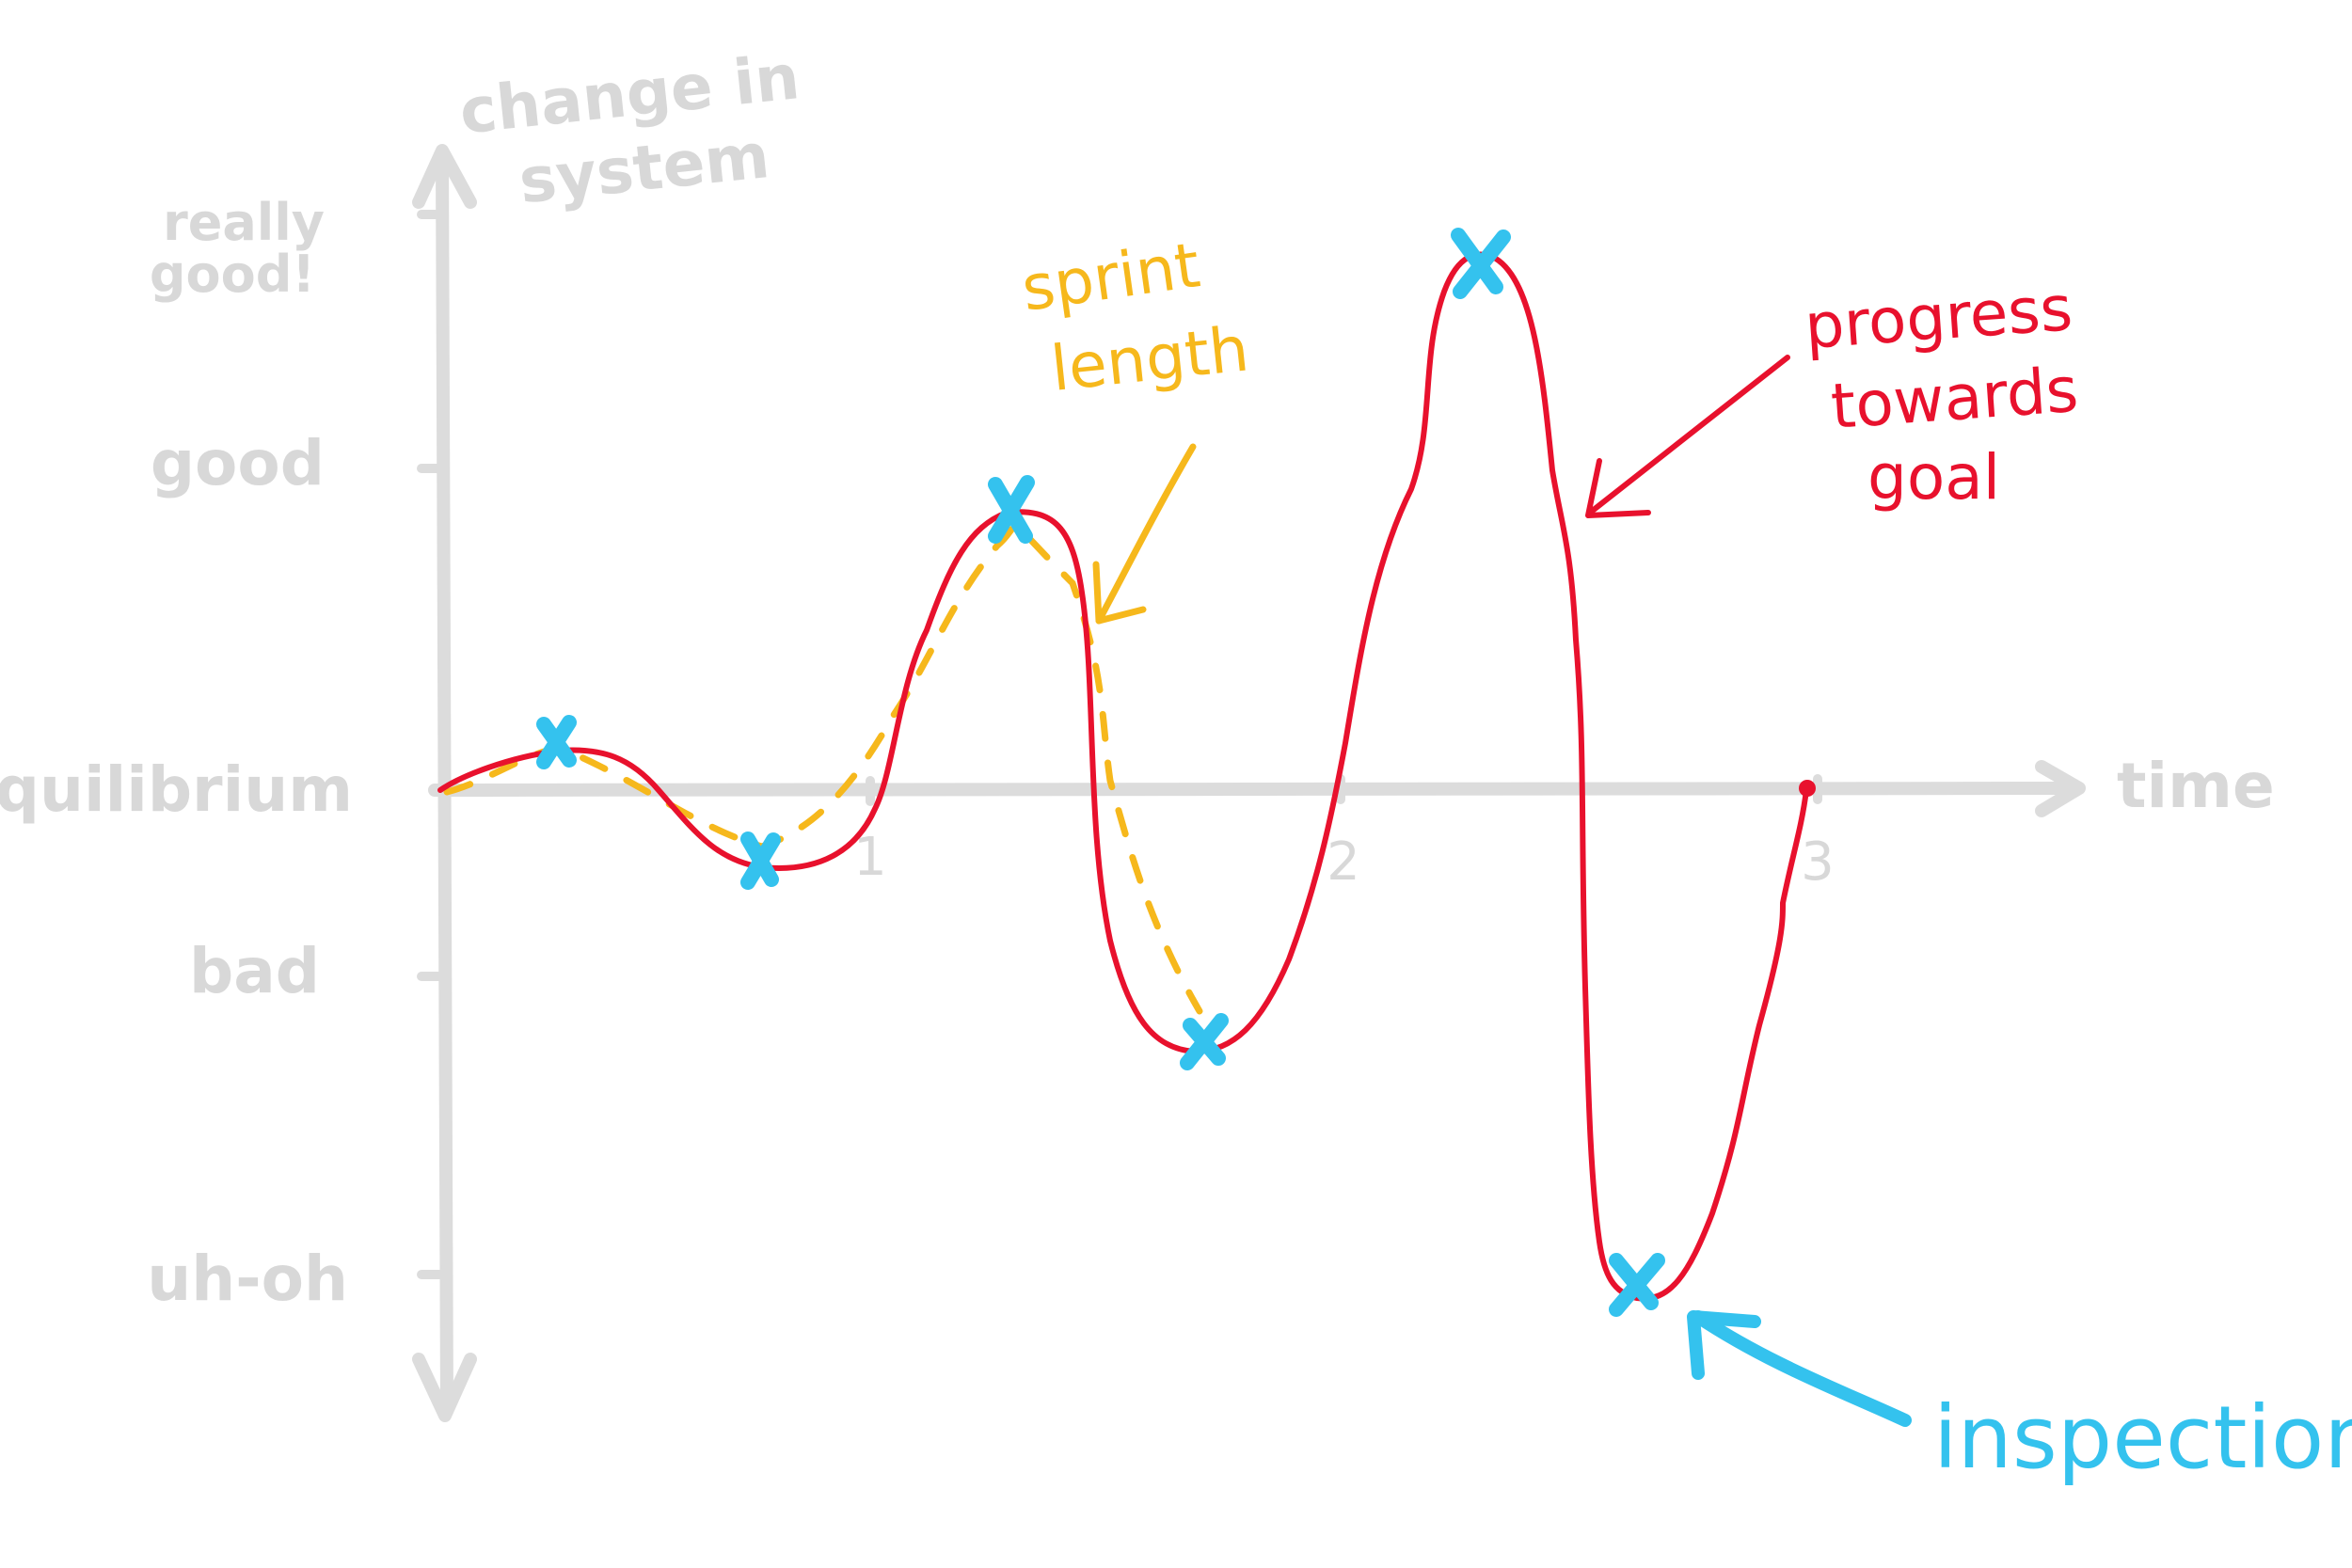 This screenshot has height=1568, width=2352. I want to click on sprint-length-annotation: sprint length, so click(1135, 427).